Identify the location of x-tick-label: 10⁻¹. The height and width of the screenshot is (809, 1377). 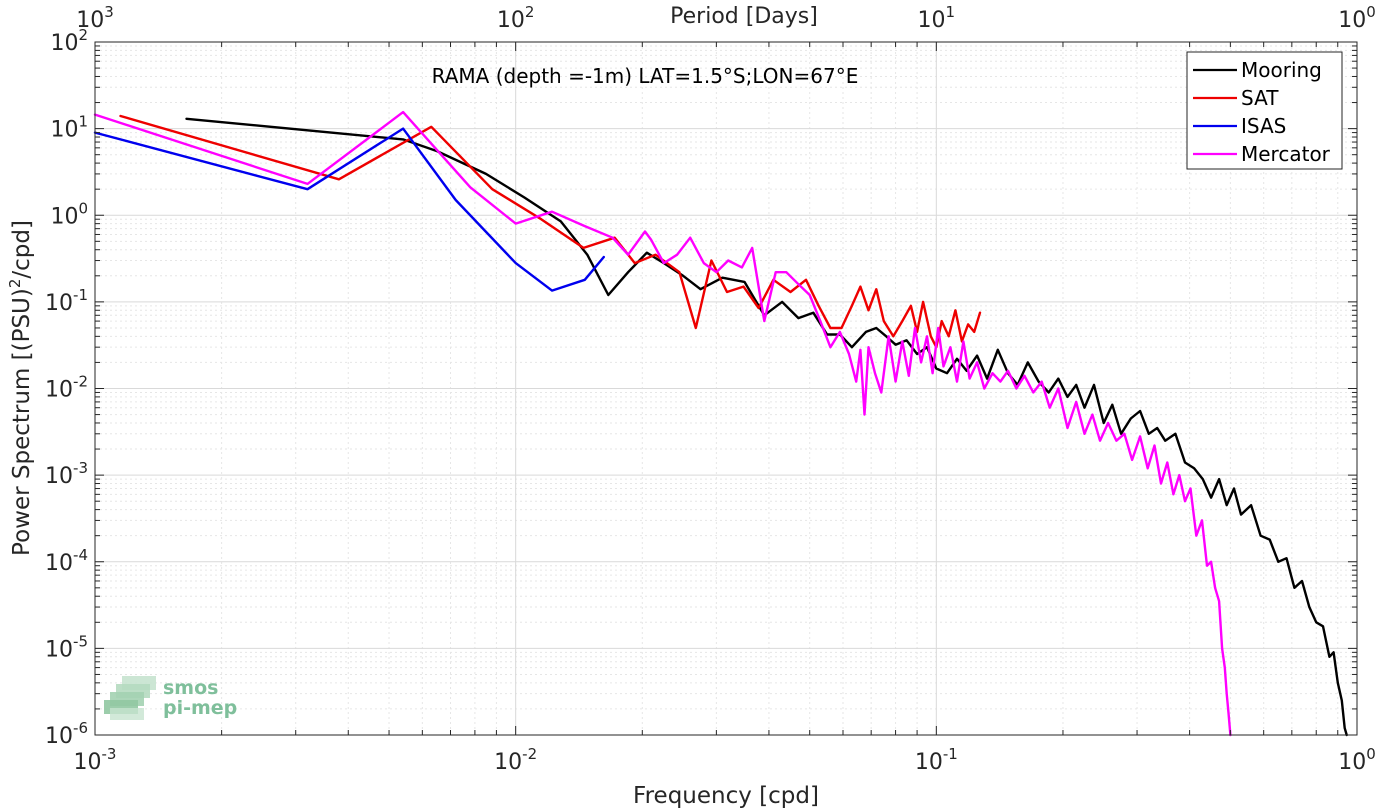
(936, 760).